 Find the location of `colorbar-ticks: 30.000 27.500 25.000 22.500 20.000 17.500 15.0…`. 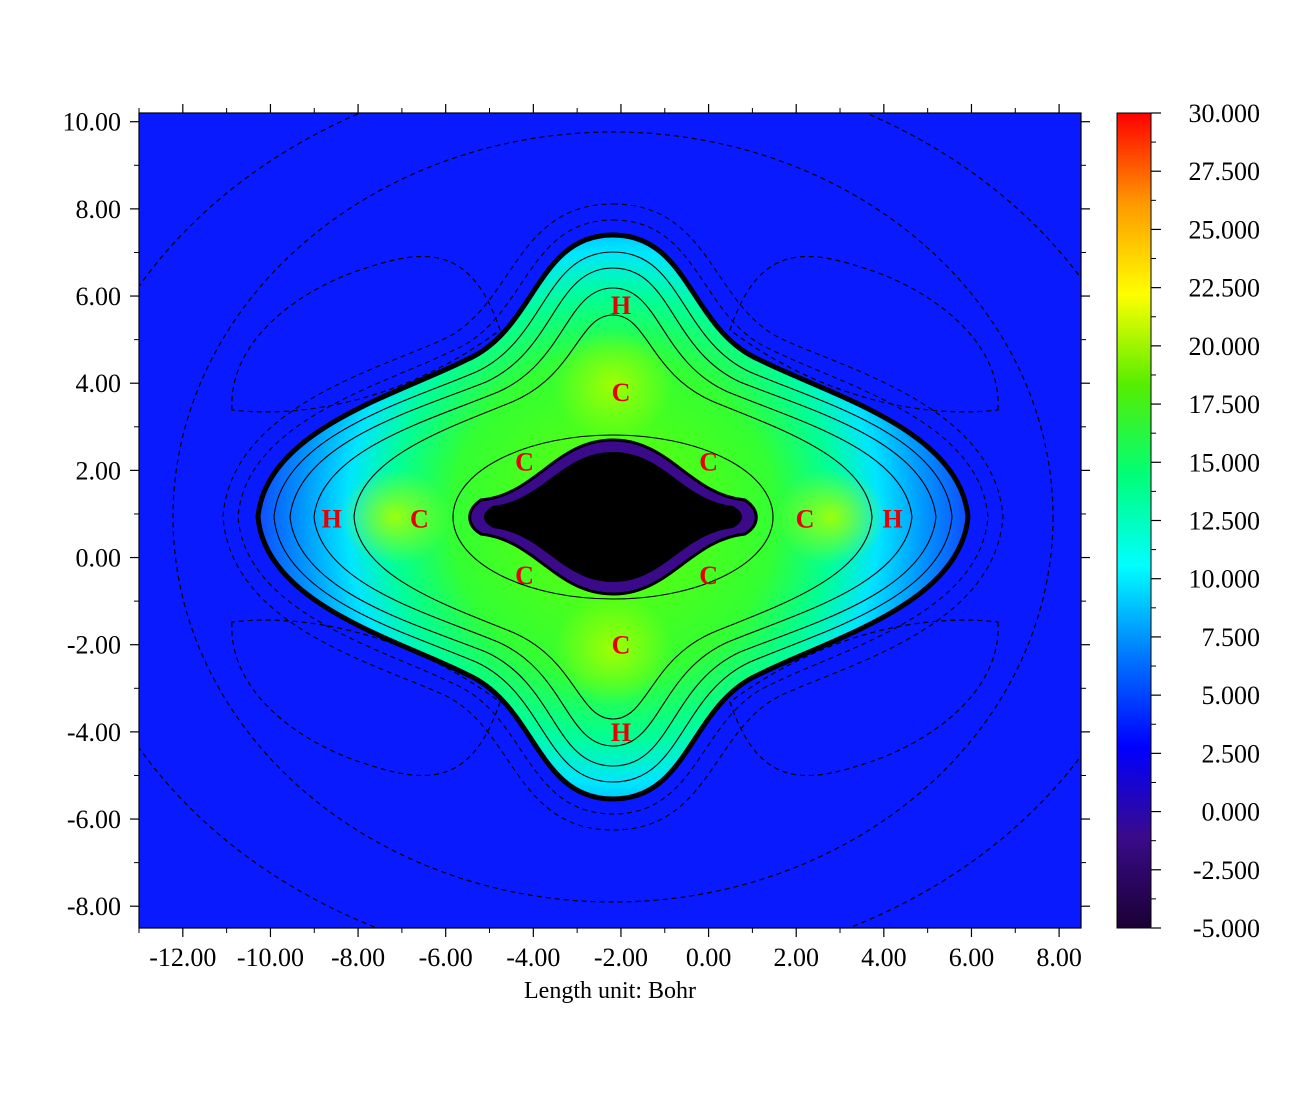

colorbar-ticks: 30.000 27.500 25.000 22.500 20.000 17.500 15.0… is located at coordinates (1205, 521).